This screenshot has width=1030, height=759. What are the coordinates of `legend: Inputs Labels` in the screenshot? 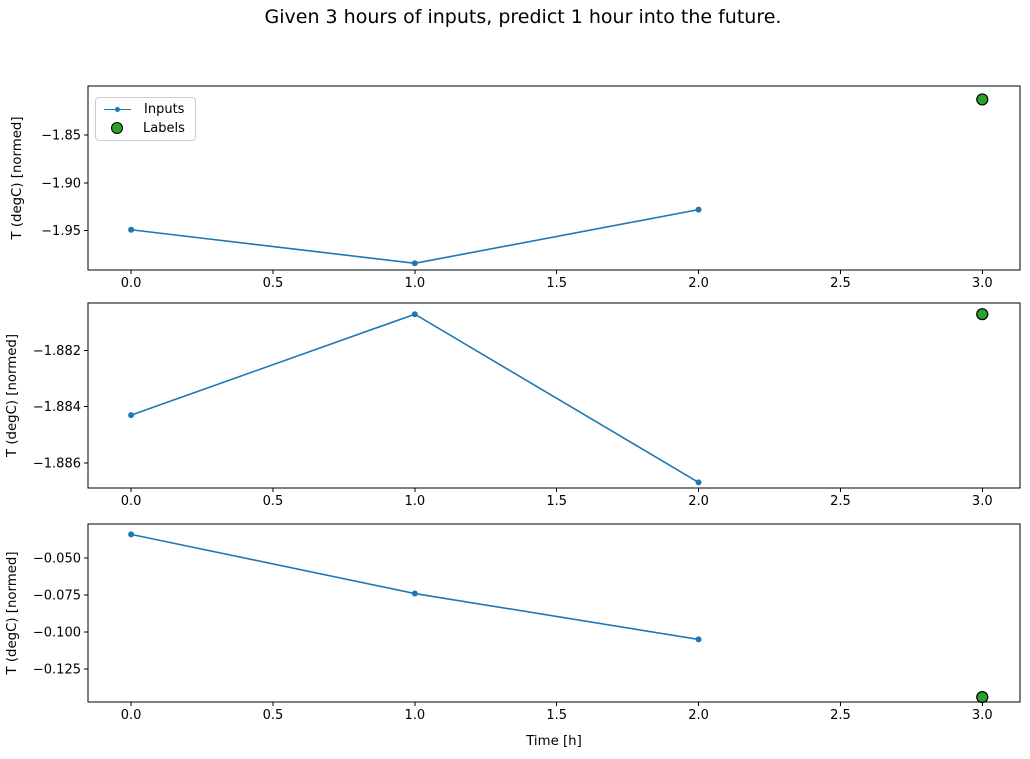 It's located at (145, 119).